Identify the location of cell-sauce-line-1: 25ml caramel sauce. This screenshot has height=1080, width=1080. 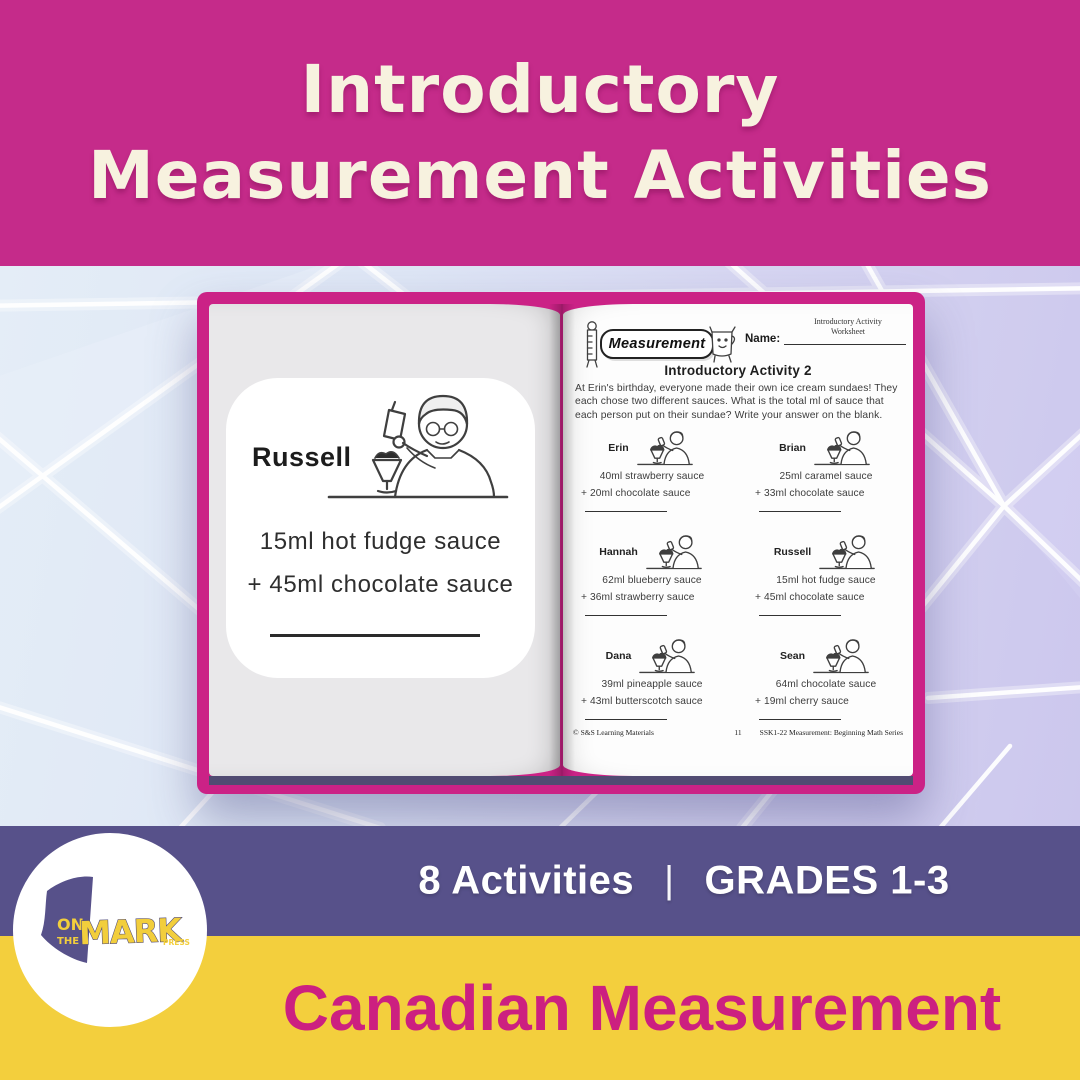
(826, 476).